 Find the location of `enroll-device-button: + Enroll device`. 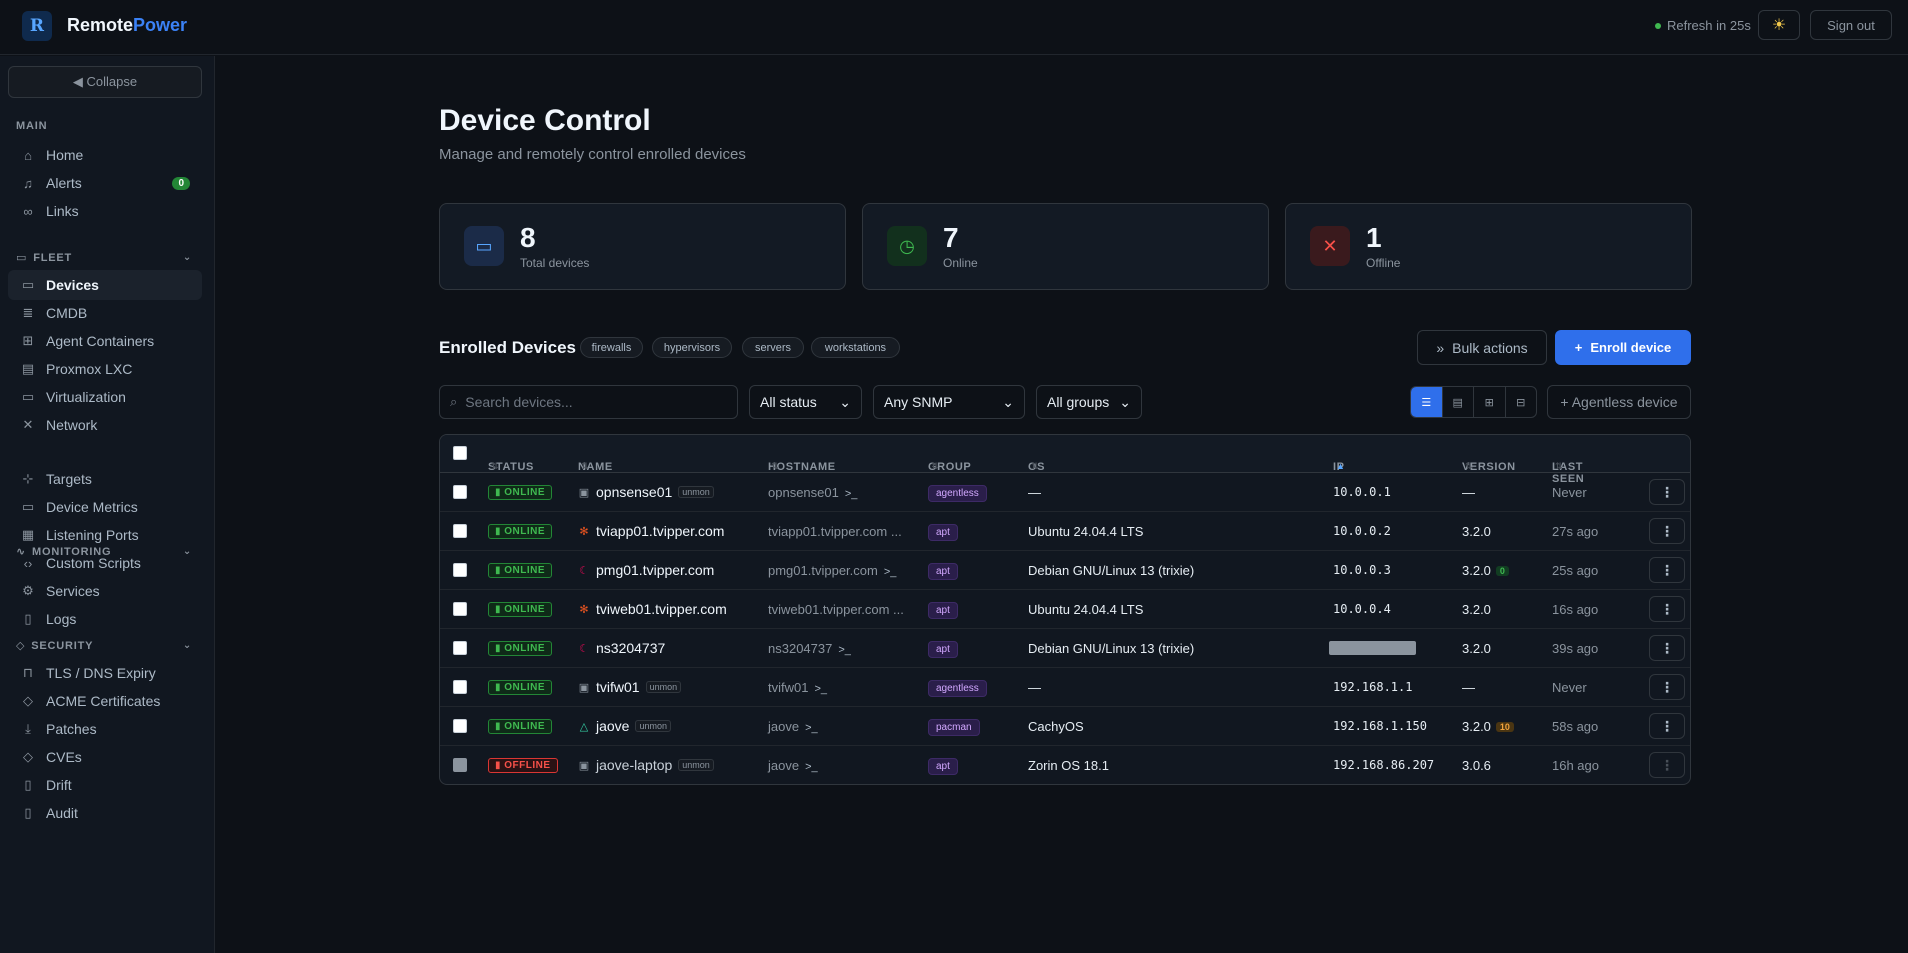

enroll-device-button: + Enroll device is located at coordinates (1623, 347).